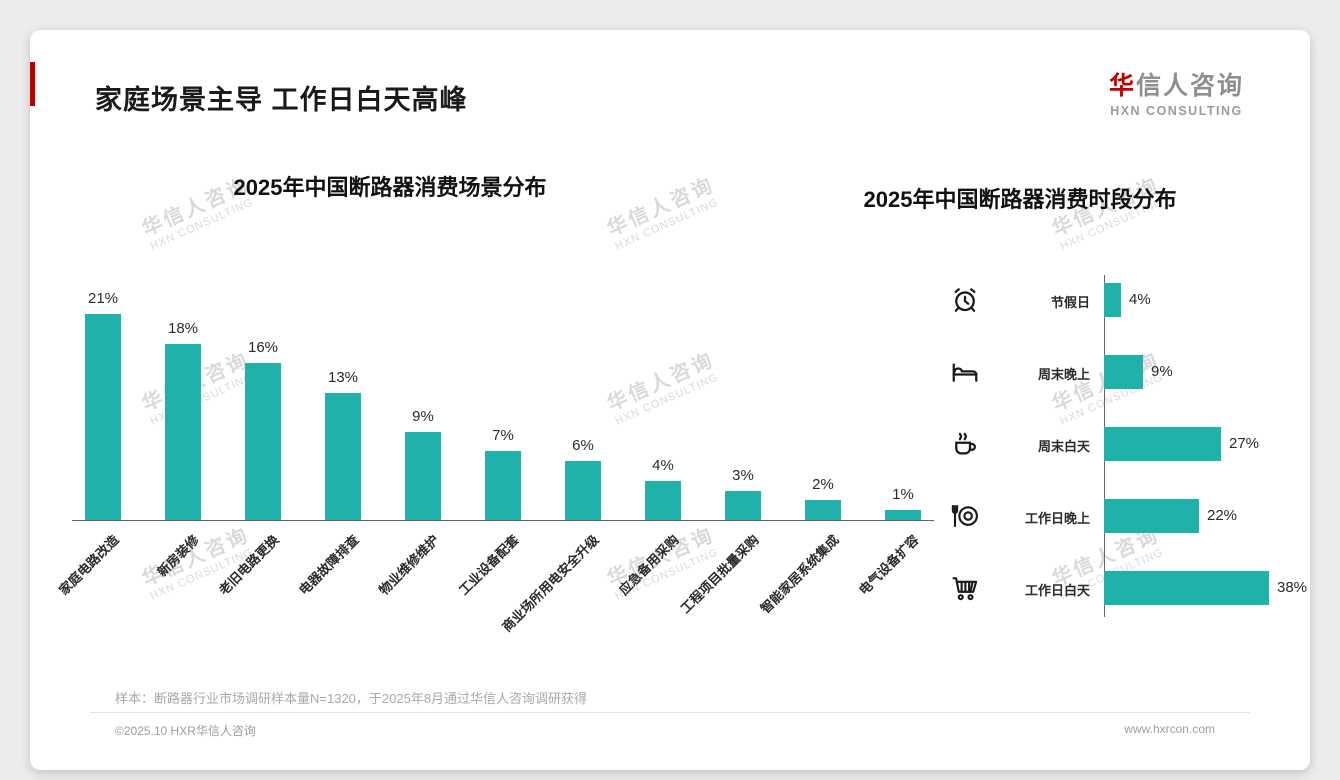  Describe the element at coordinates (281, 100) in the screenshot. I see `page-title: 家庭场景主导 工作日白天高峰` at that location.